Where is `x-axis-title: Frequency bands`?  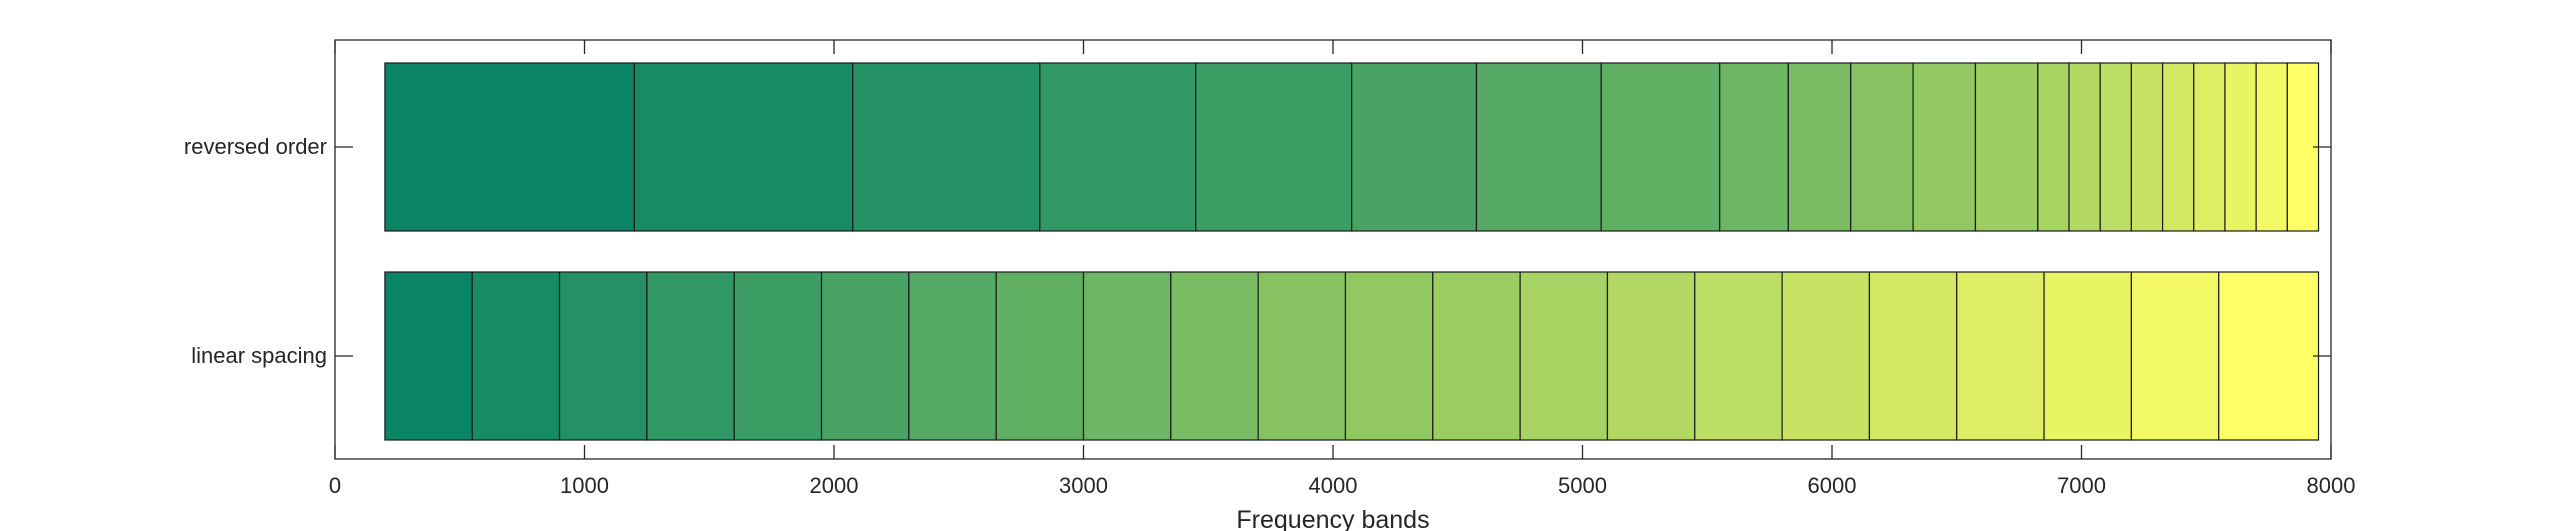
x-axis-title: Frequency bands is located at coordinates (1332, 518).